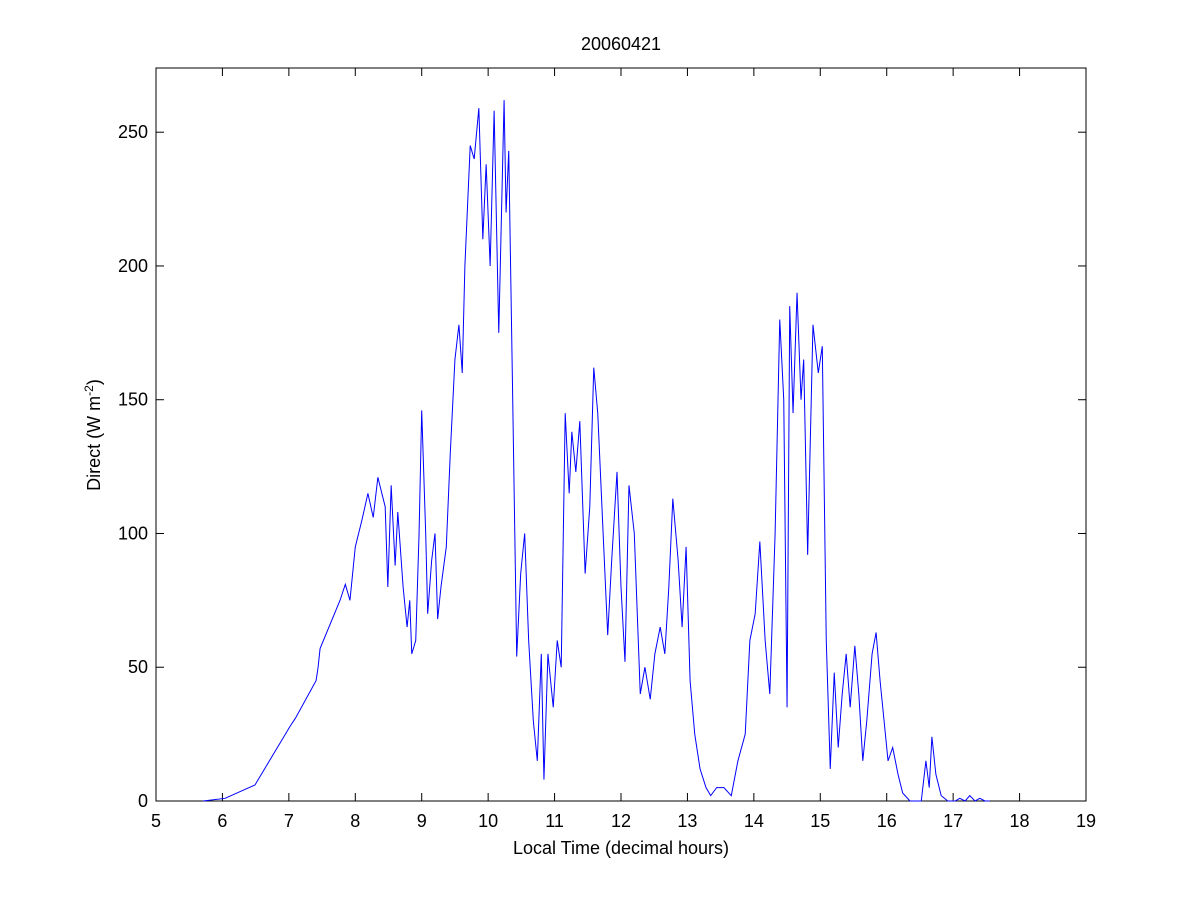 The image size is (1200, 900). I want to click on y-tick-label: 150, so click(133, 400).